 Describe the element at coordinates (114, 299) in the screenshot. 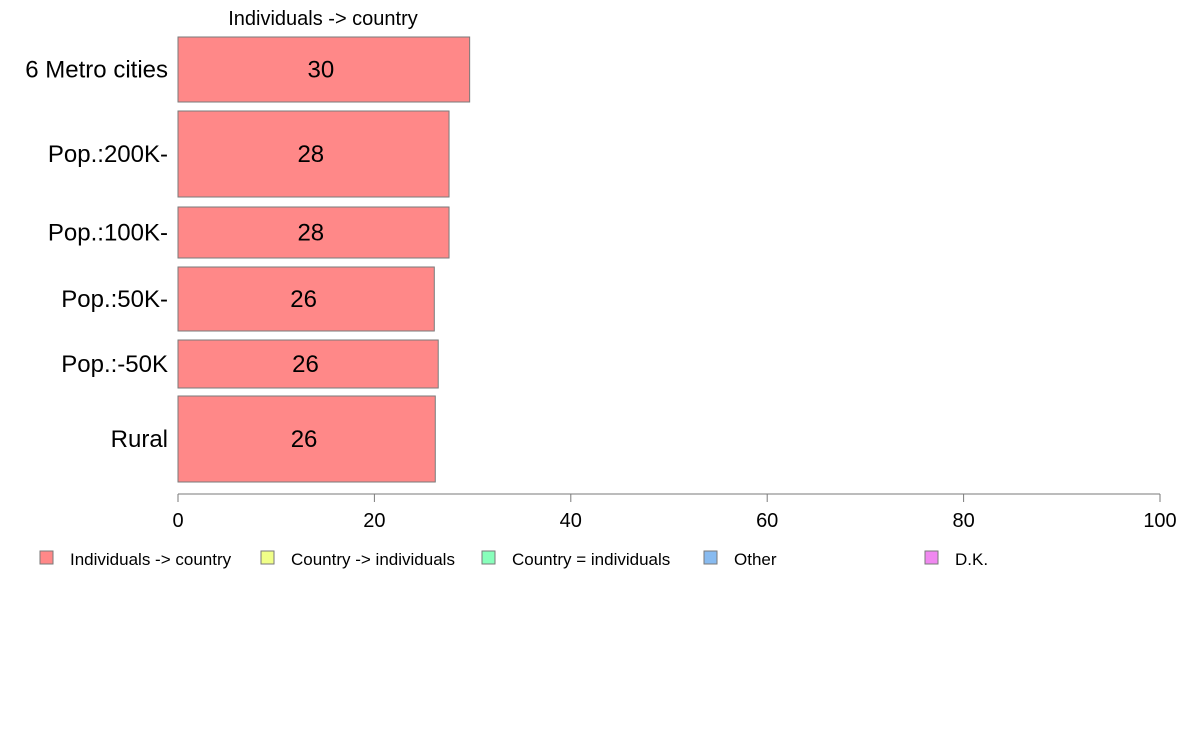

I see `category-label-3: Pop.:50K-` at that location.